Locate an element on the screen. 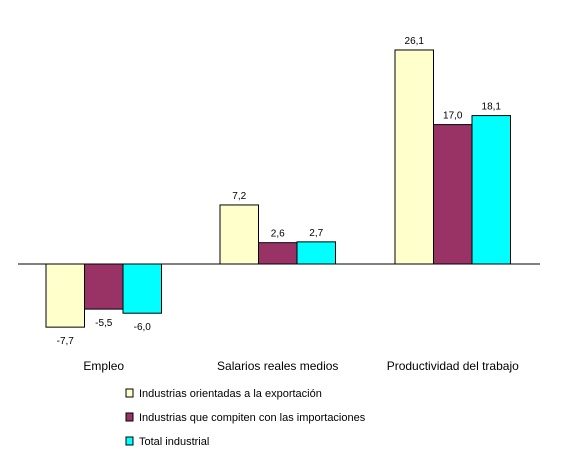 The width and height of the screenshot is (568, 459). value-label-2-3: 17,0 is located at coordinates (453, 116).